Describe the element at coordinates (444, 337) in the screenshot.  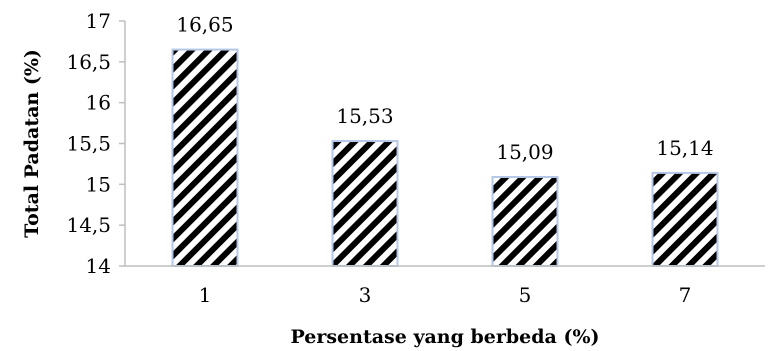
I see `x-axis-title: Persentase yang berbeda (%)` at that location.